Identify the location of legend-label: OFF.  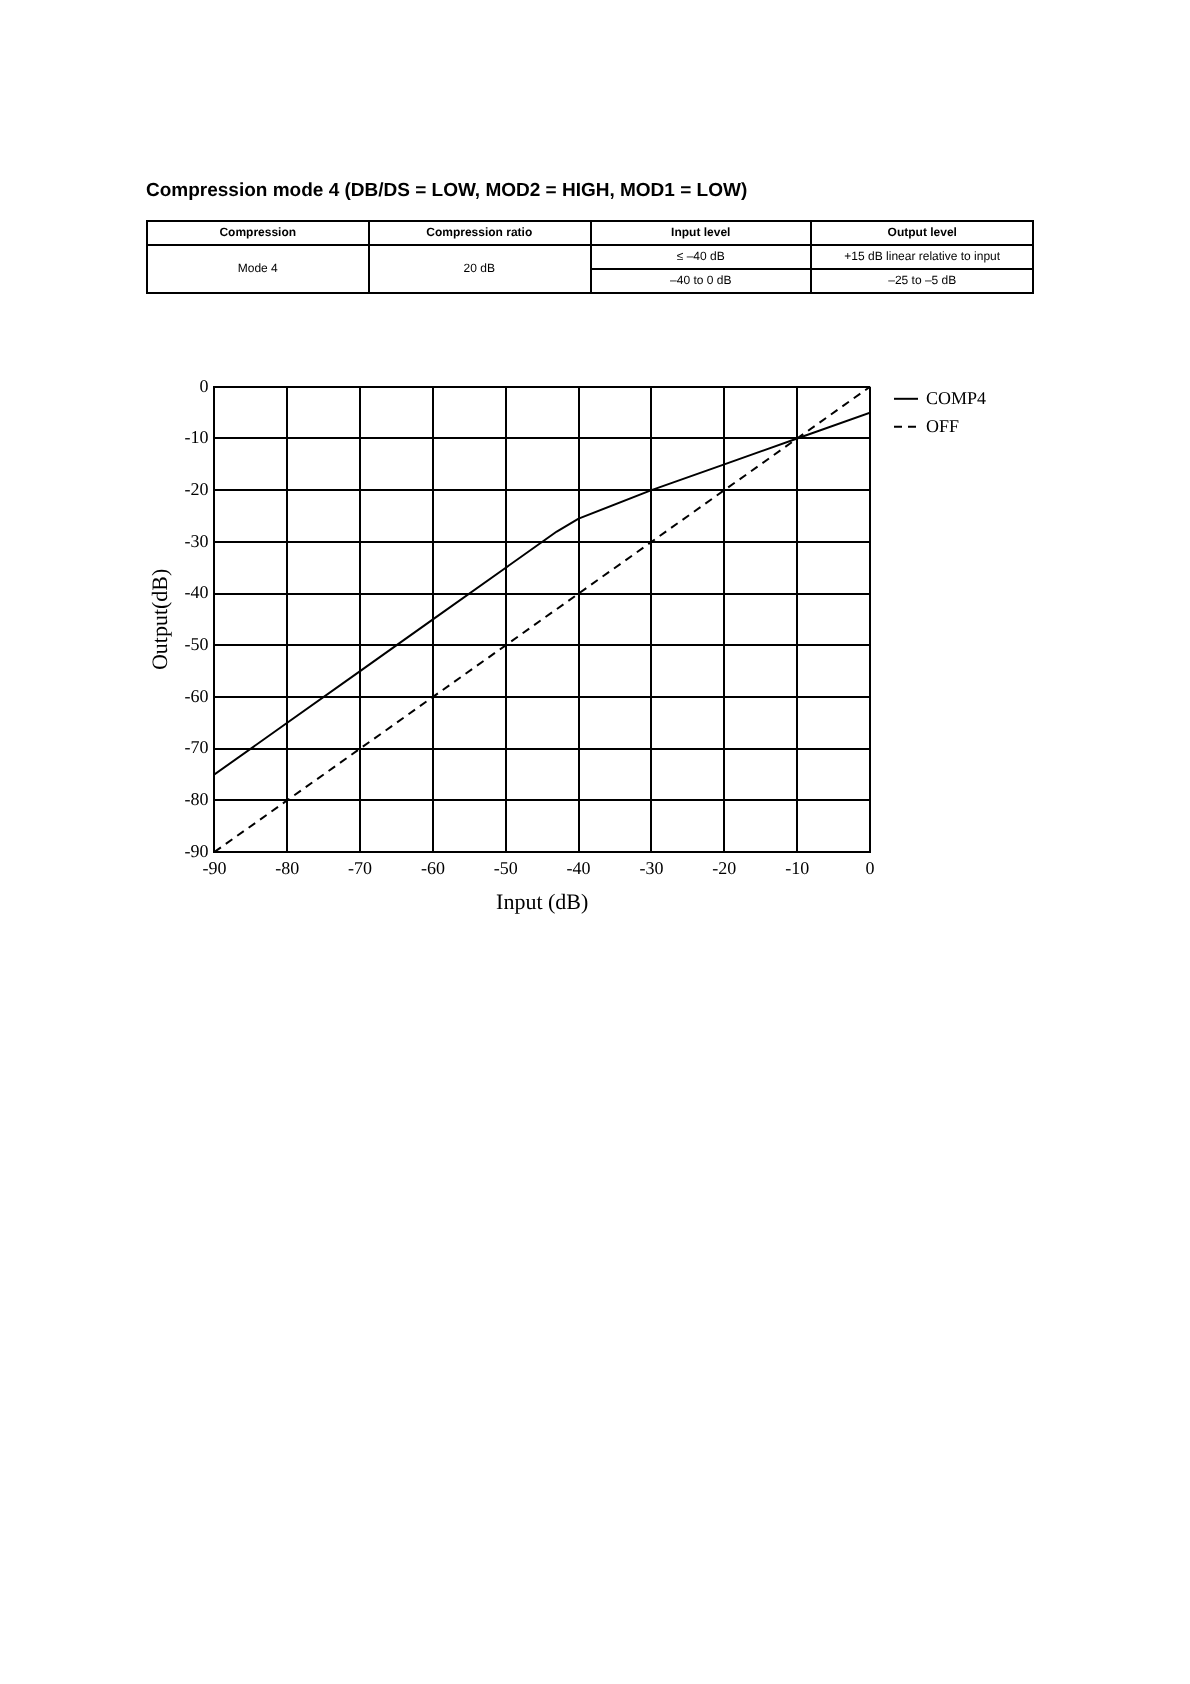
(943, 425).